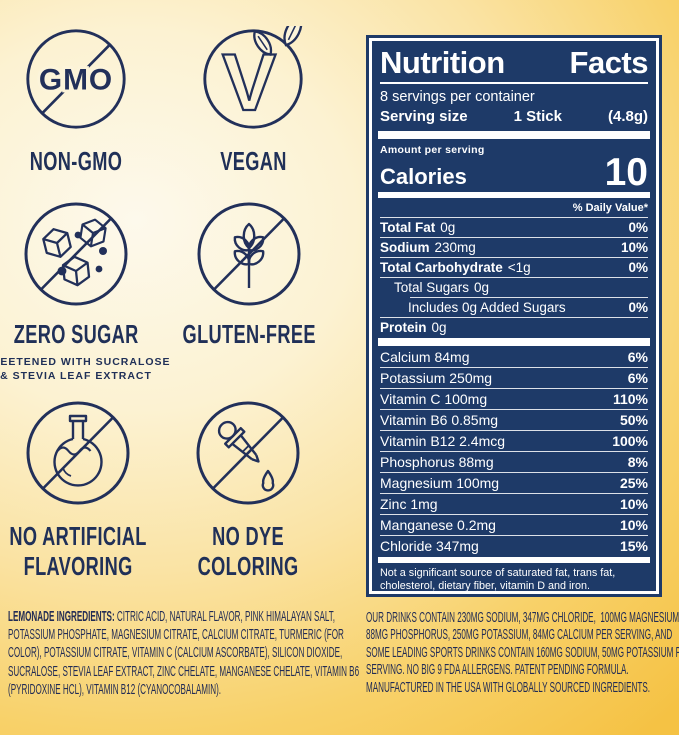 This screenshot has width=679, height=735. I want to click on mineral-dv: 110%, so click(630, 399).